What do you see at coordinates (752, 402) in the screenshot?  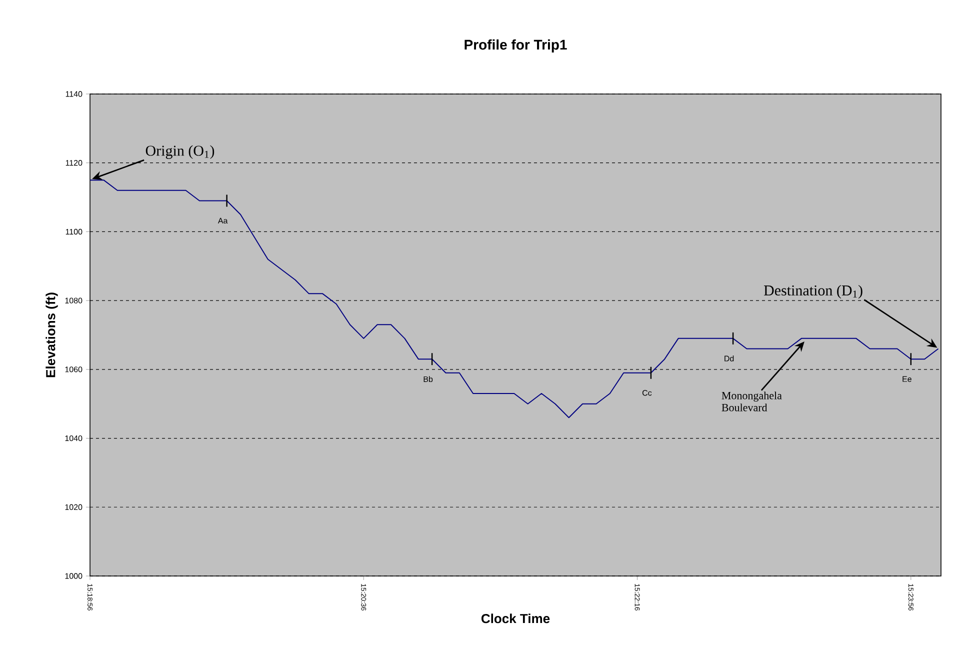 I see `annotation: Monongahela Boulevard` at bounding box center [752, 402].